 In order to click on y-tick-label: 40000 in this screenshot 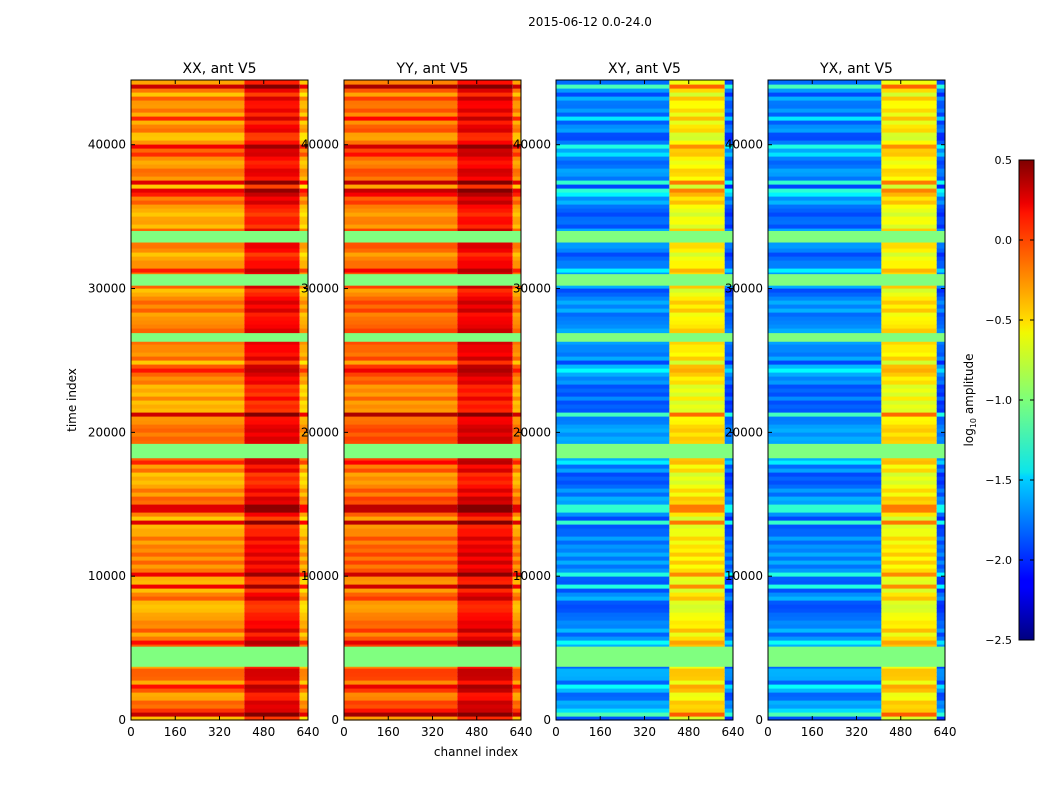, I will do `click(744, 145)`.